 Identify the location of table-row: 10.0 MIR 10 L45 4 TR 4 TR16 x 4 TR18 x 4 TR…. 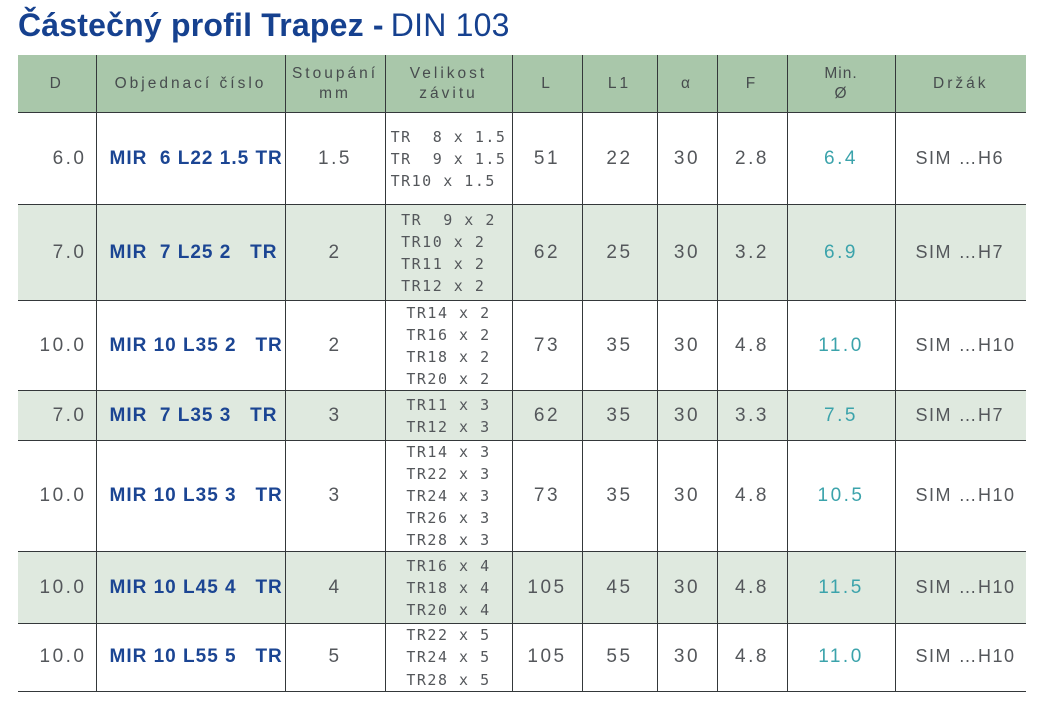
(522, 588).